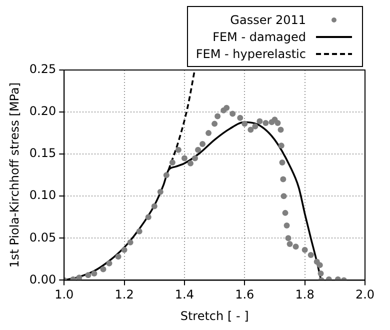 Image resolution: width=390 pixels, height=330 pixels. What do you see at coordinates (184, 295) in the screenshot?
I see `x-tick-label: 1.4` at bounding box center [184, 295].